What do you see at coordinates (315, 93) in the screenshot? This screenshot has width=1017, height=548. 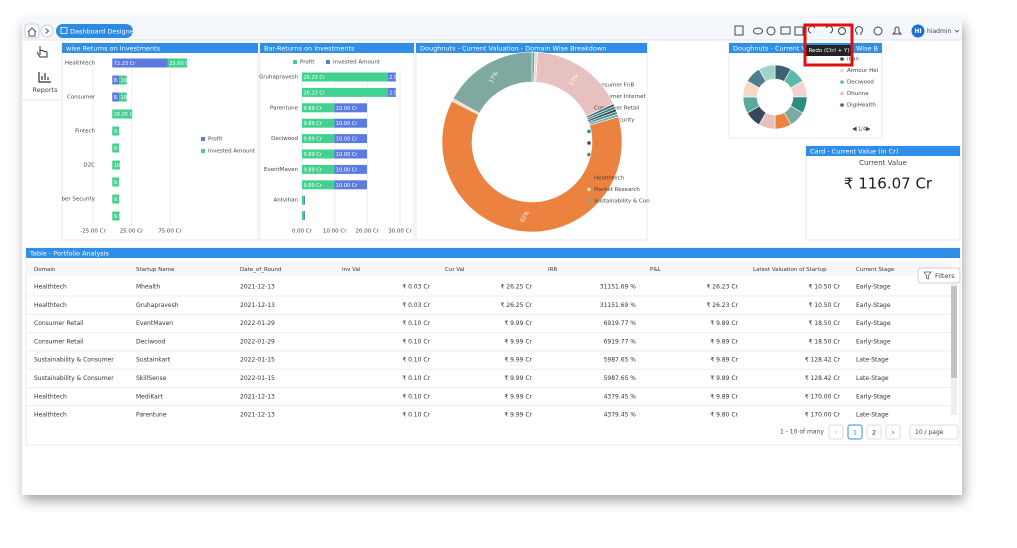 I see `bar-label: 26.23 Cr` at bounding box center [315, 93].